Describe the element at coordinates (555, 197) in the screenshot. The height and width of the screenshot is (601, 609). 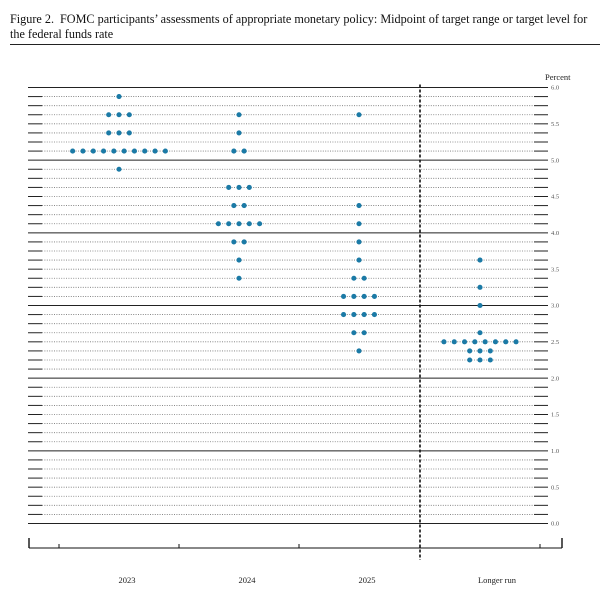
I see `y-tick-label: 4.5` at that location.